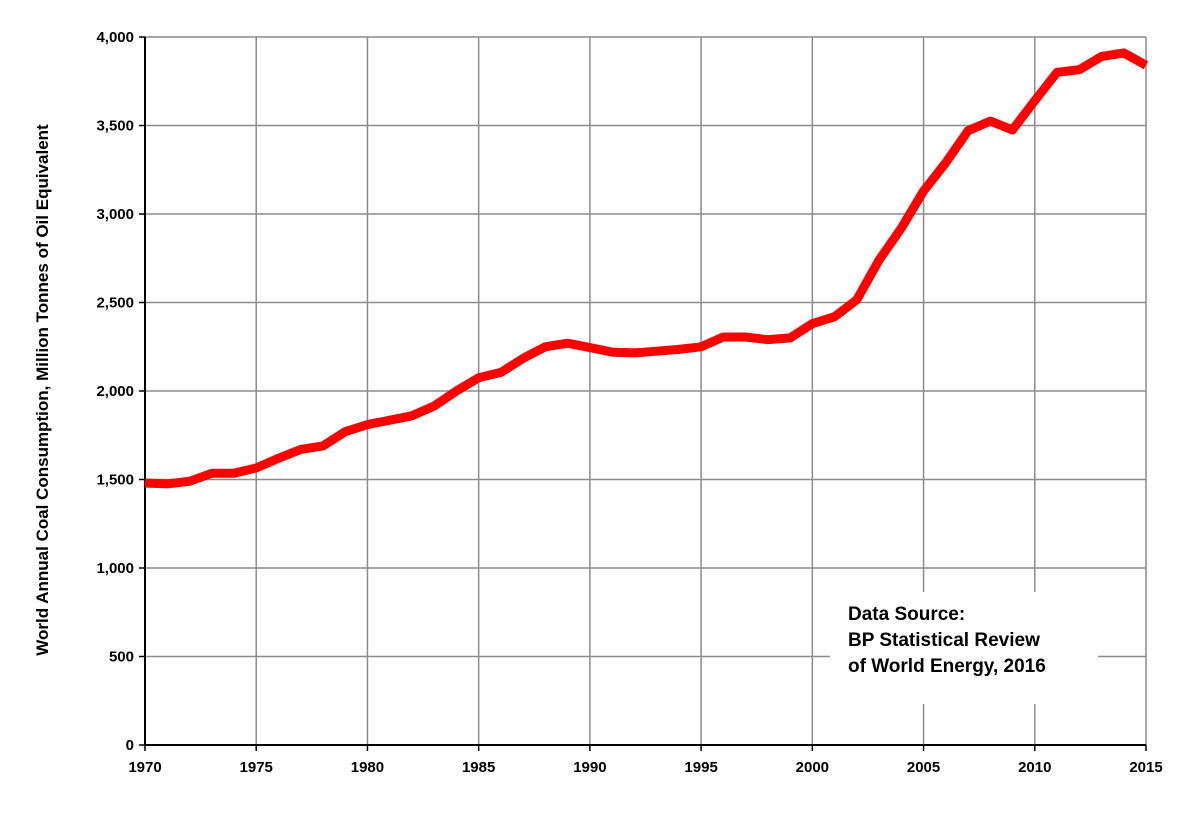 This screenshot has width=1200, height=828. What do you see at coordinates (1145, 767) in the screenshot?
I see `x-tick-label: 2015` at bounding box center [1145, 767].